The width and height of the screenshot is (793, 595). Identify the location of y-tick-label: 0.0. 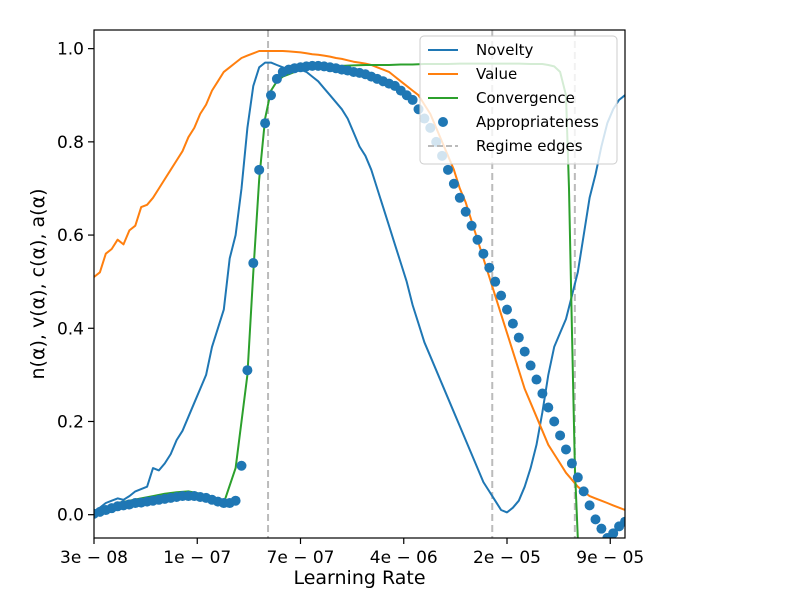
(70, 516).